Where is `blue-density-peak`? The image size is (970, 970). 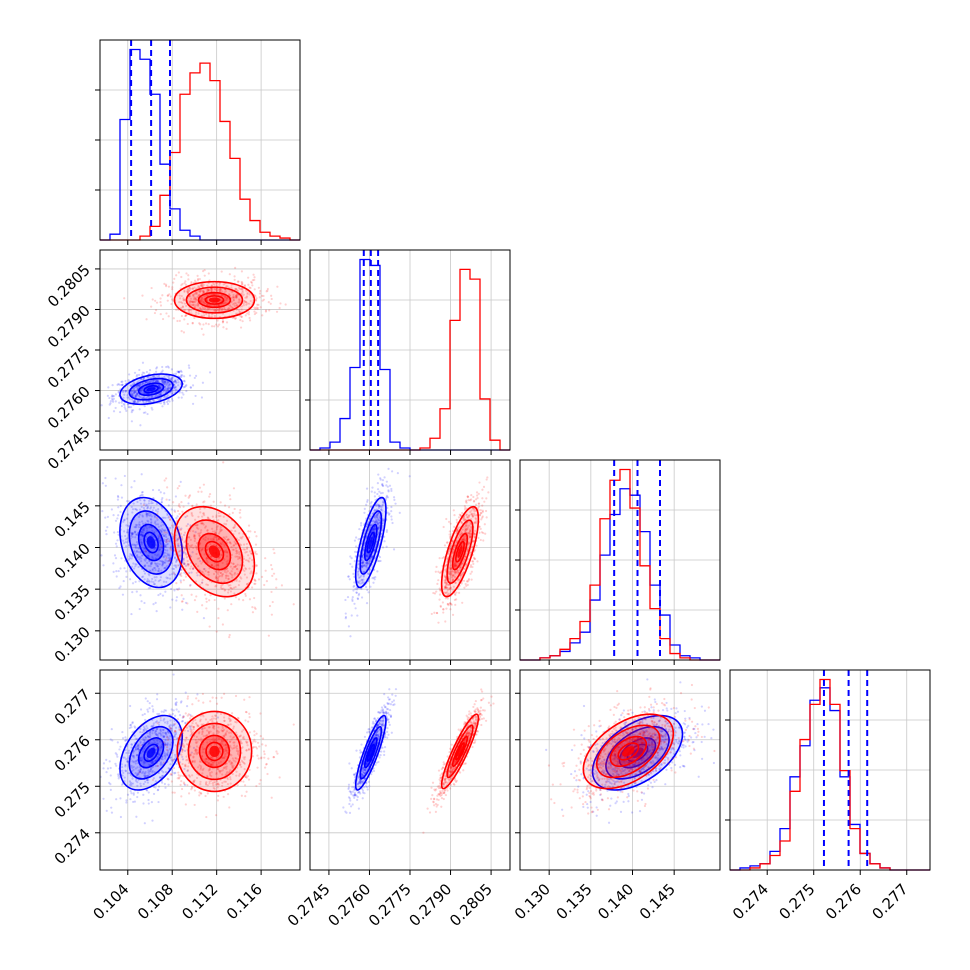 blue-density-peak is located at coordinates (370, 542).